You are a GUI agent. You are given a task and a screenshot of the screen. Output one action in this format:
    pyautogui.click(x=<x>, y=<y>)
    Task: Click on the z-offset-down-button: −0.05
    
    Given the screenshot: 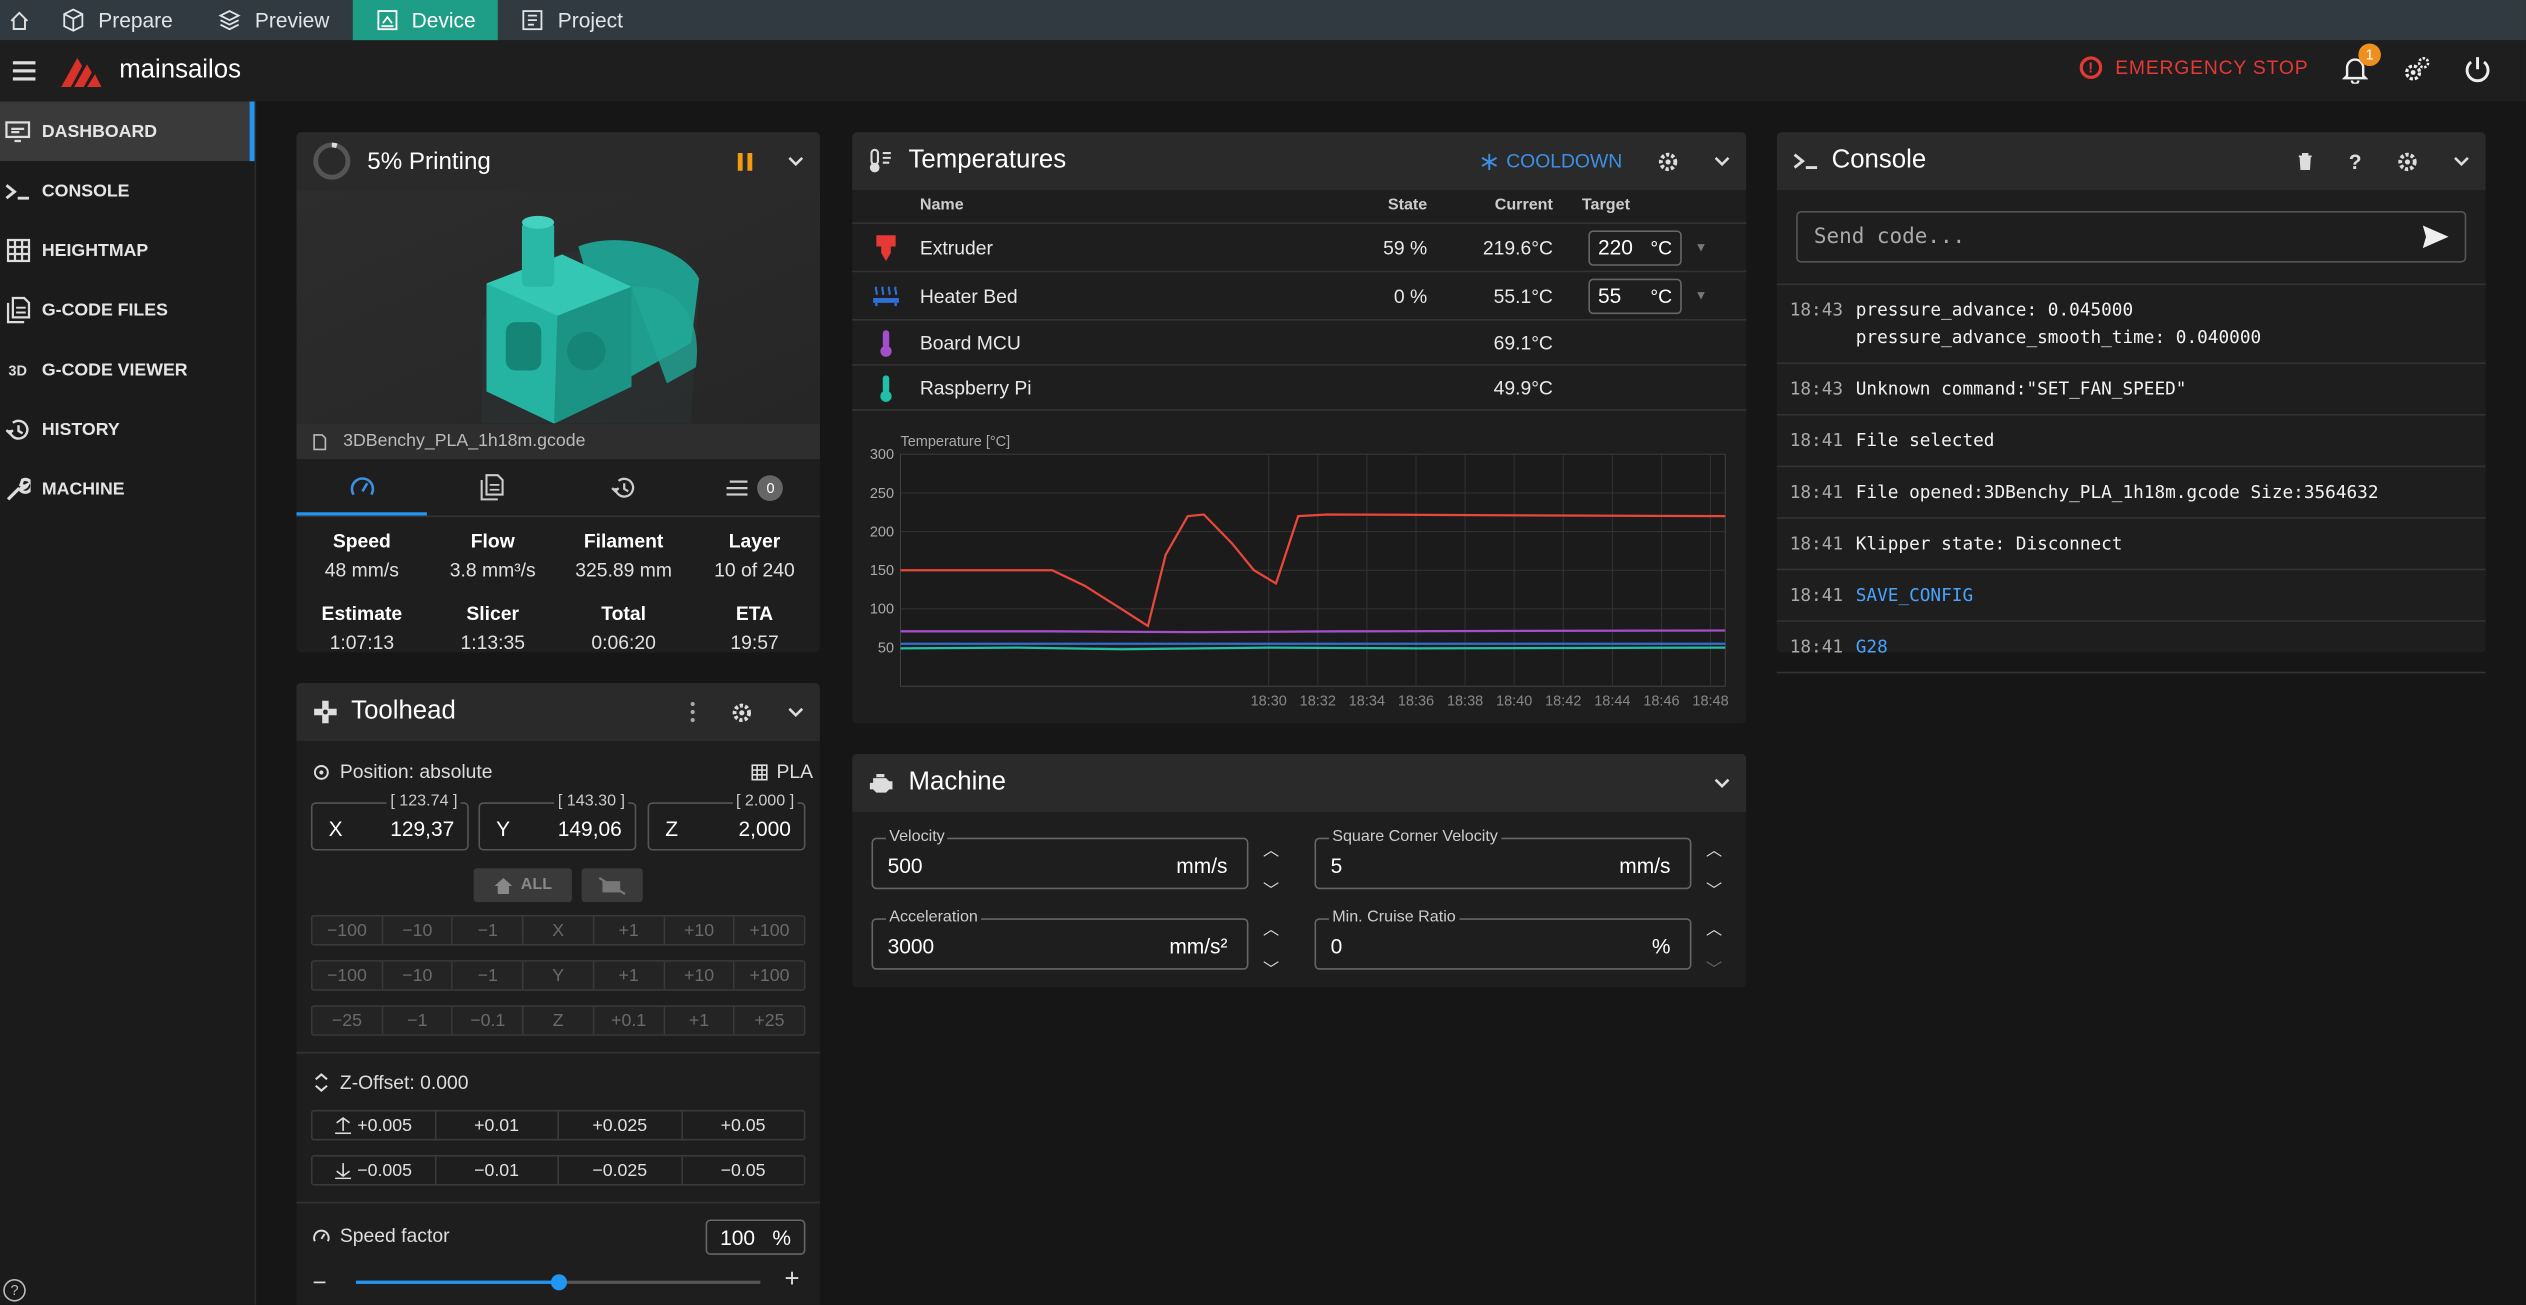 What is the action you would take?
    pyautogui.click(x=743, y=1170)
    